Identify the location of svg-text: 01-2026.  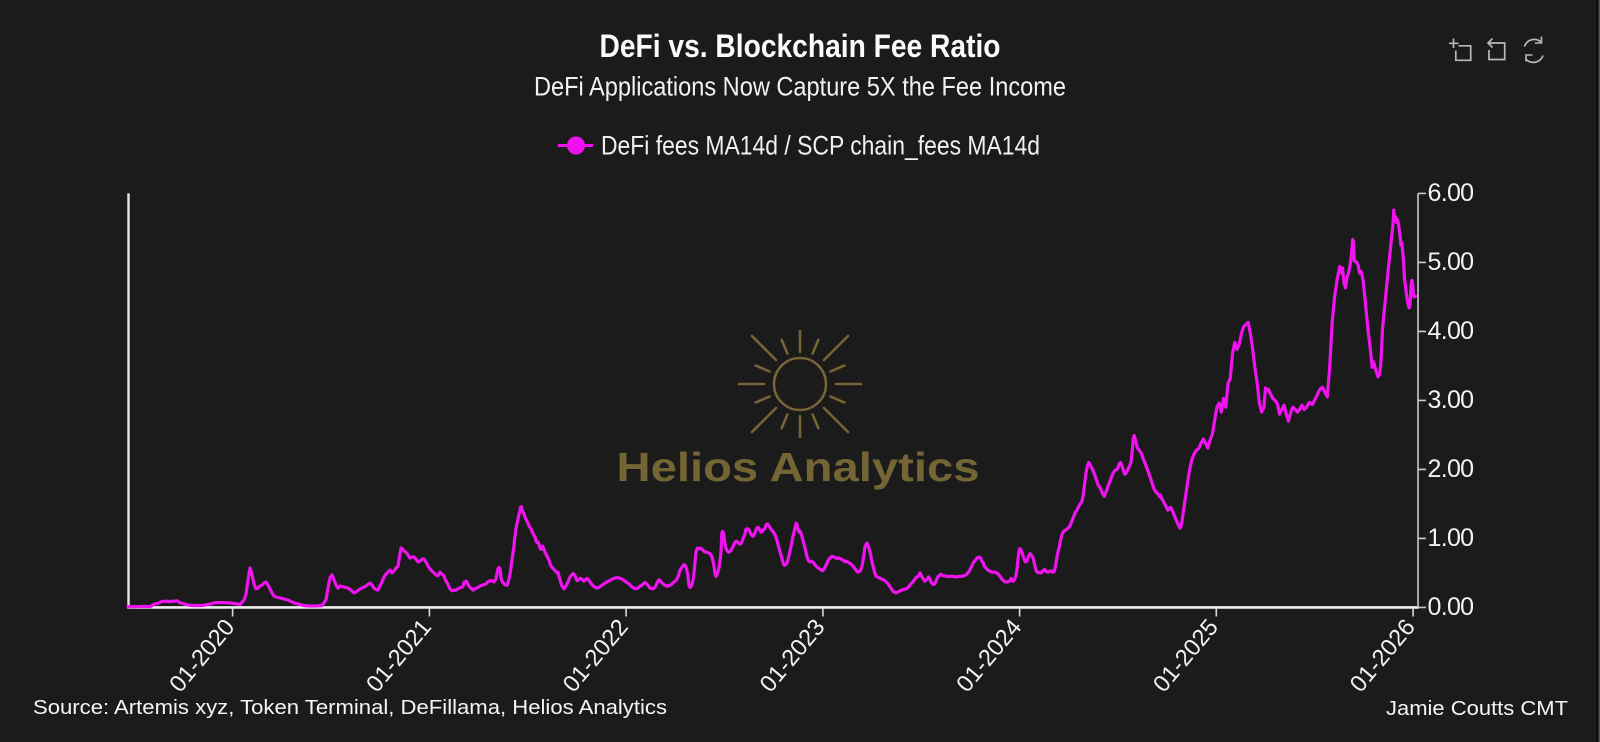
(1382, 655).